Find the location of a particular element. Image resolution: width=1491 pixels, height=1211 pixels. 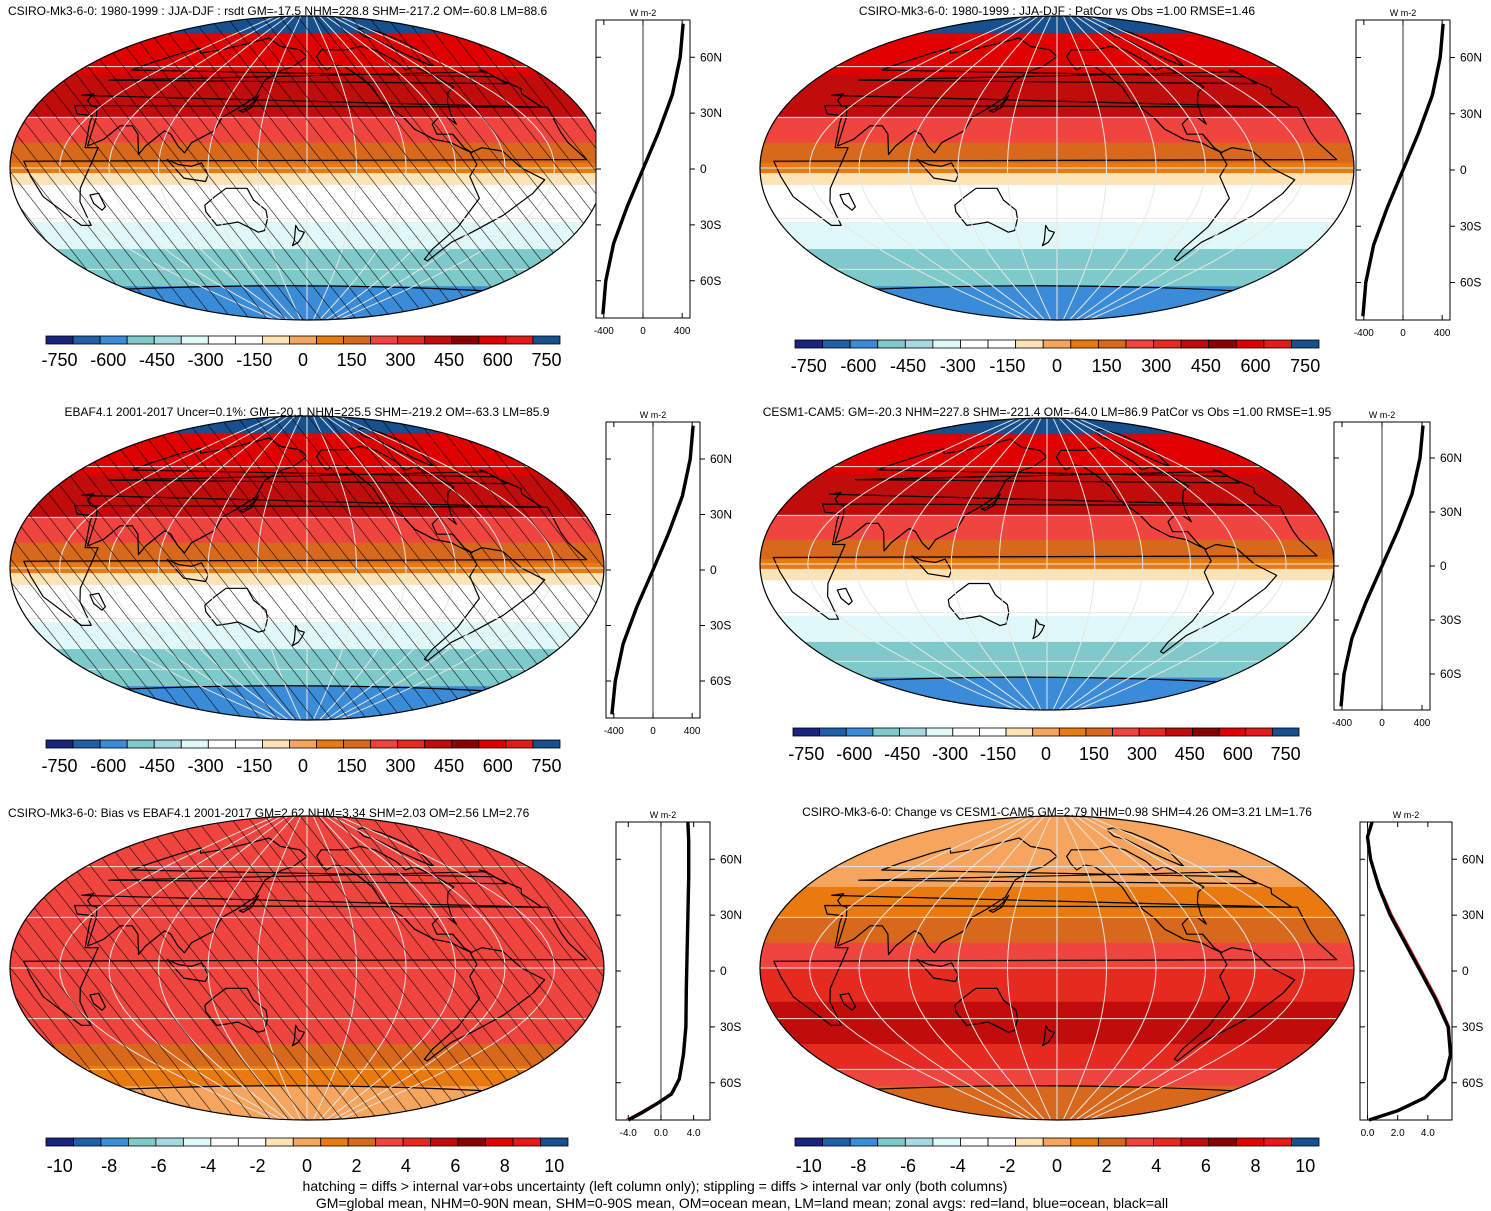

zonal-panel: -400 0 400 60N 30N 0 30S 60S W m-2 is located at coordinates (1418, 173).